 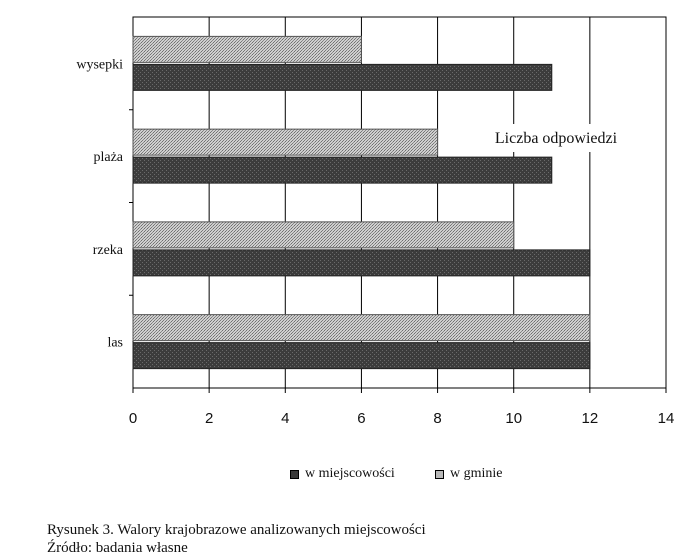 I want to click on legend-item-series-1: w miejscowości, so click(x=342, y=474).